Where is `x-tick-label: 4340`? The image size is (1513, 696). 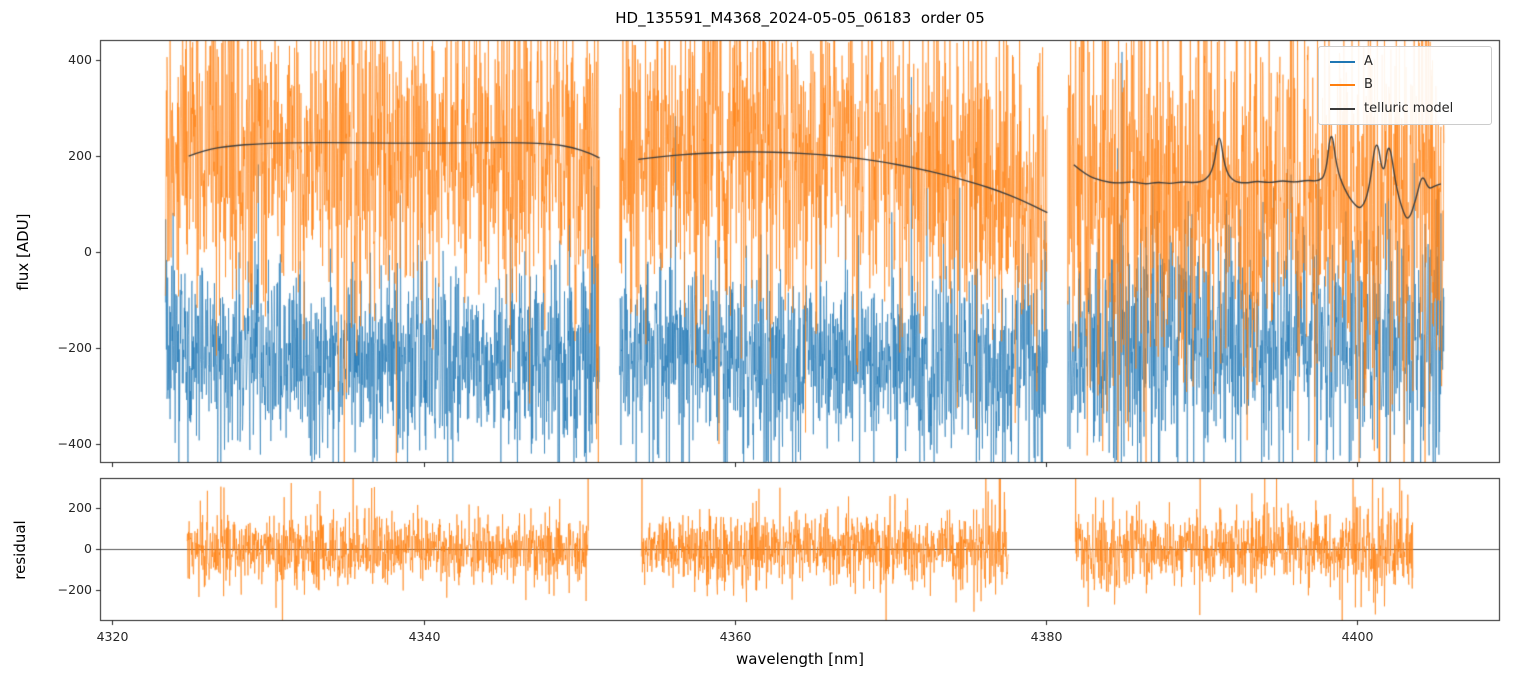 x-tick-label: 4340 is located at coordinates (424, 636).